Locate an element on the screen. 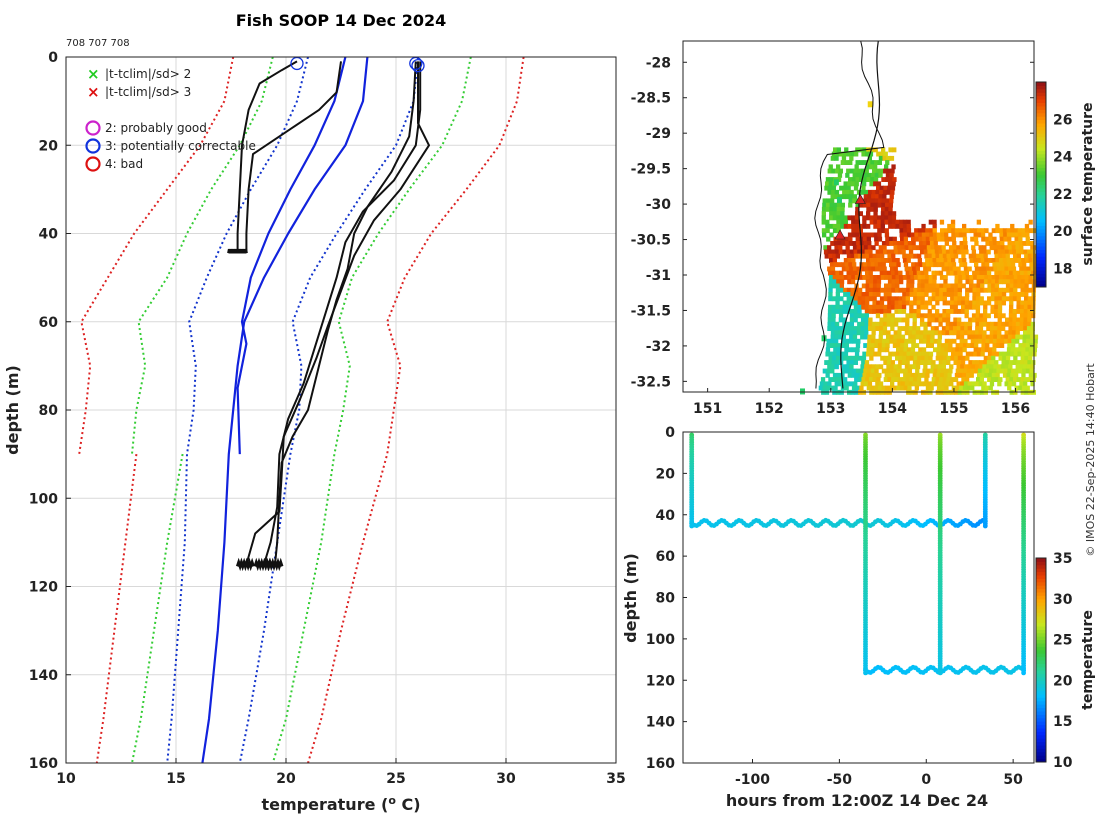 The image size is (1100, 820). coastline-path is located at coordinates (849, 214).